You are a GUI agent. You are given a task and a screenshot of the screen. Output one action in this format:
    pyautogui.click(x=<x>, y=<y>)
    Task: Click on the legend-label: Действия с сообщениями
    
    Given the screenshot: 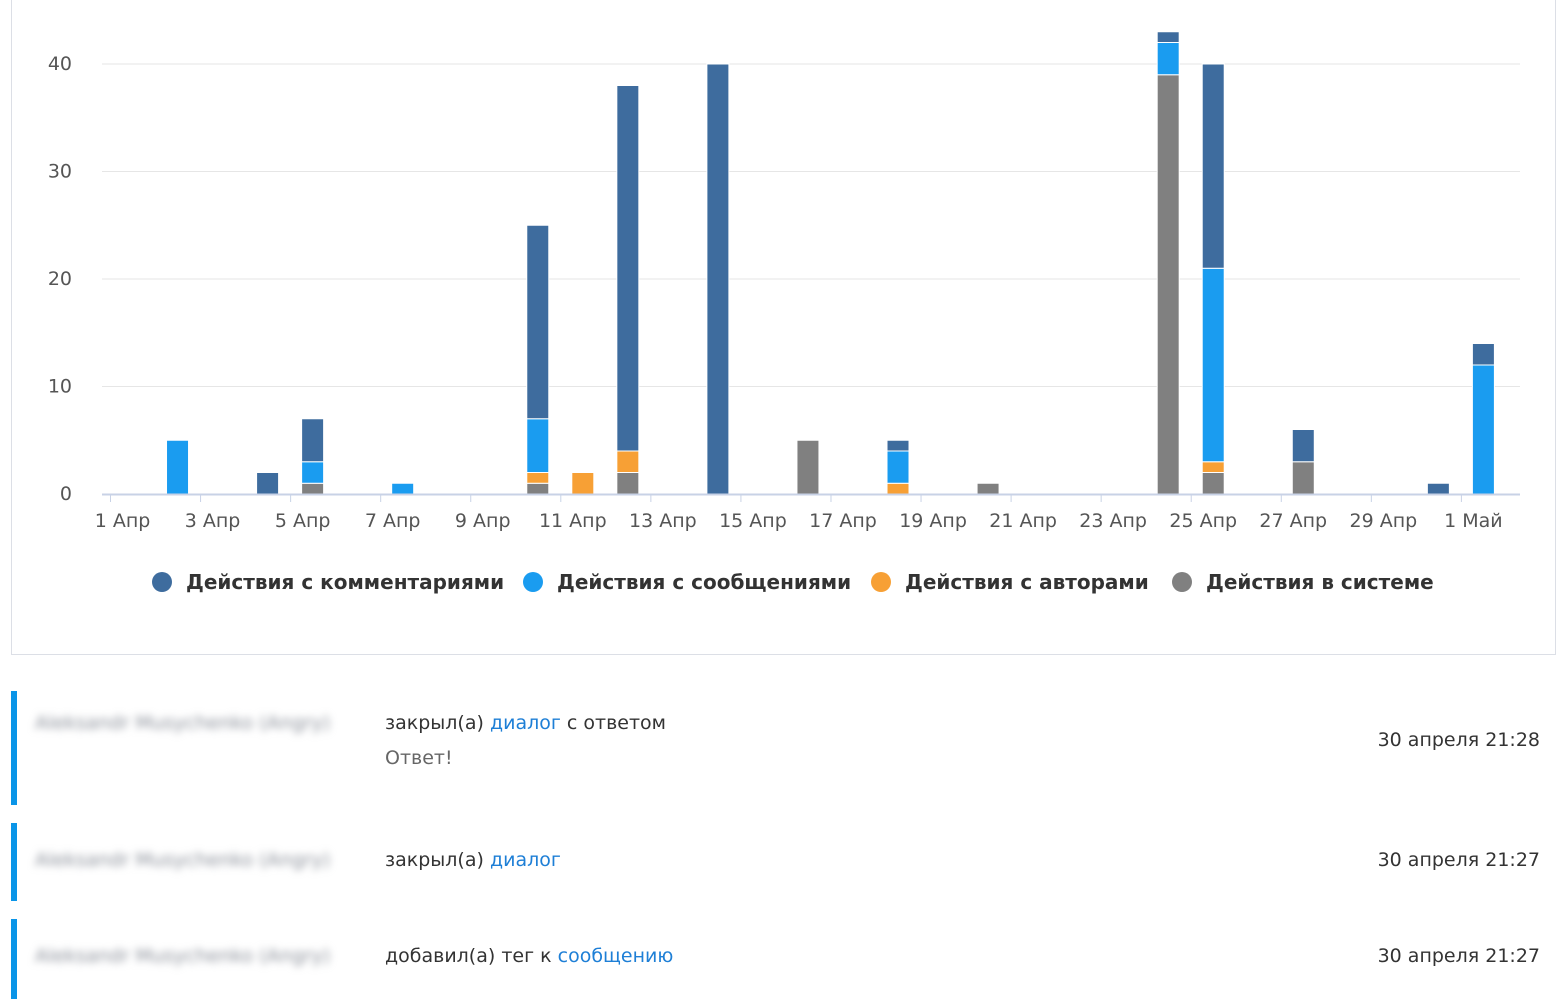 What is the action you would take?
    pyautogui.click(x=704, y=582)
    